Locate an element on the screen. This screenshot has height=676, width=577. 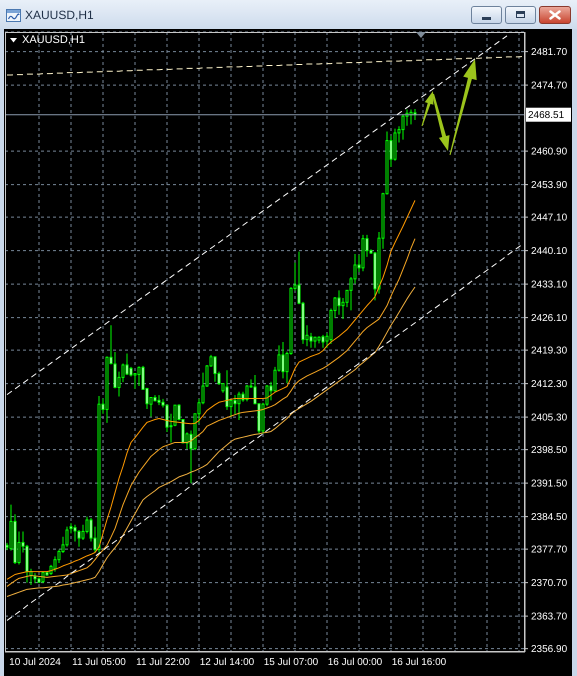
y-tick-label: 2453.90 is located at coordinates (549, 186).